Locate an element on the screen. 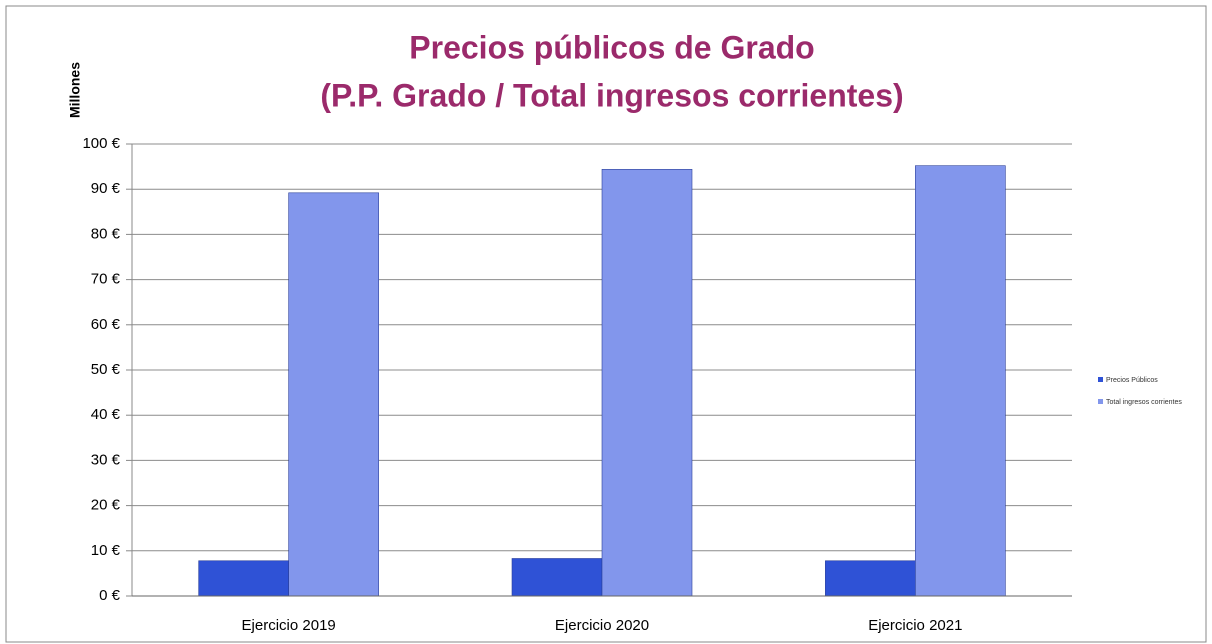 The width and height of the screenshot is (1212, 644). y-tick-label: 40 € is located at coordinates (106, 414).